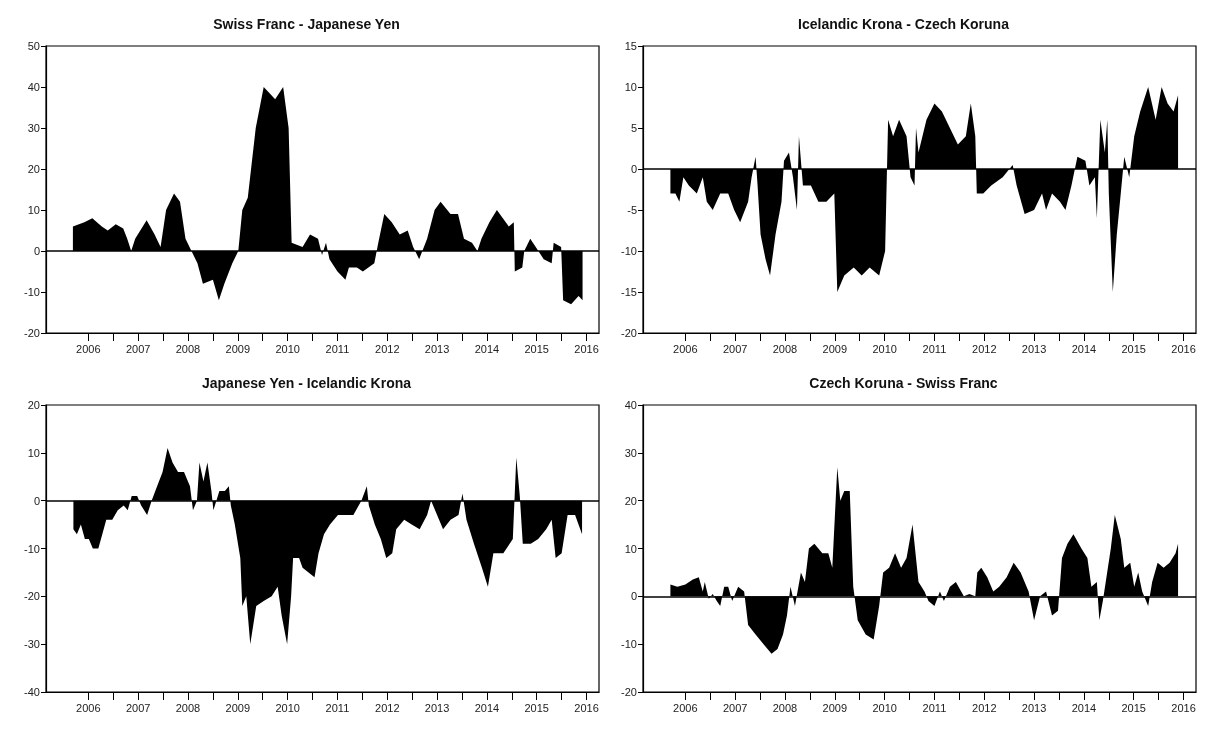 This screenshot has height=735, width=1211. Describe the element at coordinates (306, 24) in the screenshot. I see `chart-title: Swiss Franc - Japanese Yen` at that location.